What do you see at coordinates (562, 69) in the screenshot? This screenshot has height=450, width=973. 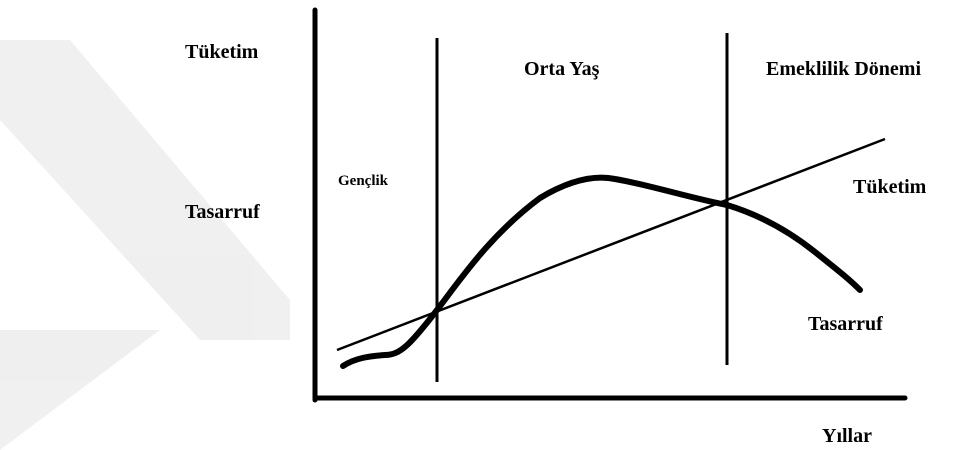 I see `phase-label: Orta Yaş` at bounding box center [562, 69].